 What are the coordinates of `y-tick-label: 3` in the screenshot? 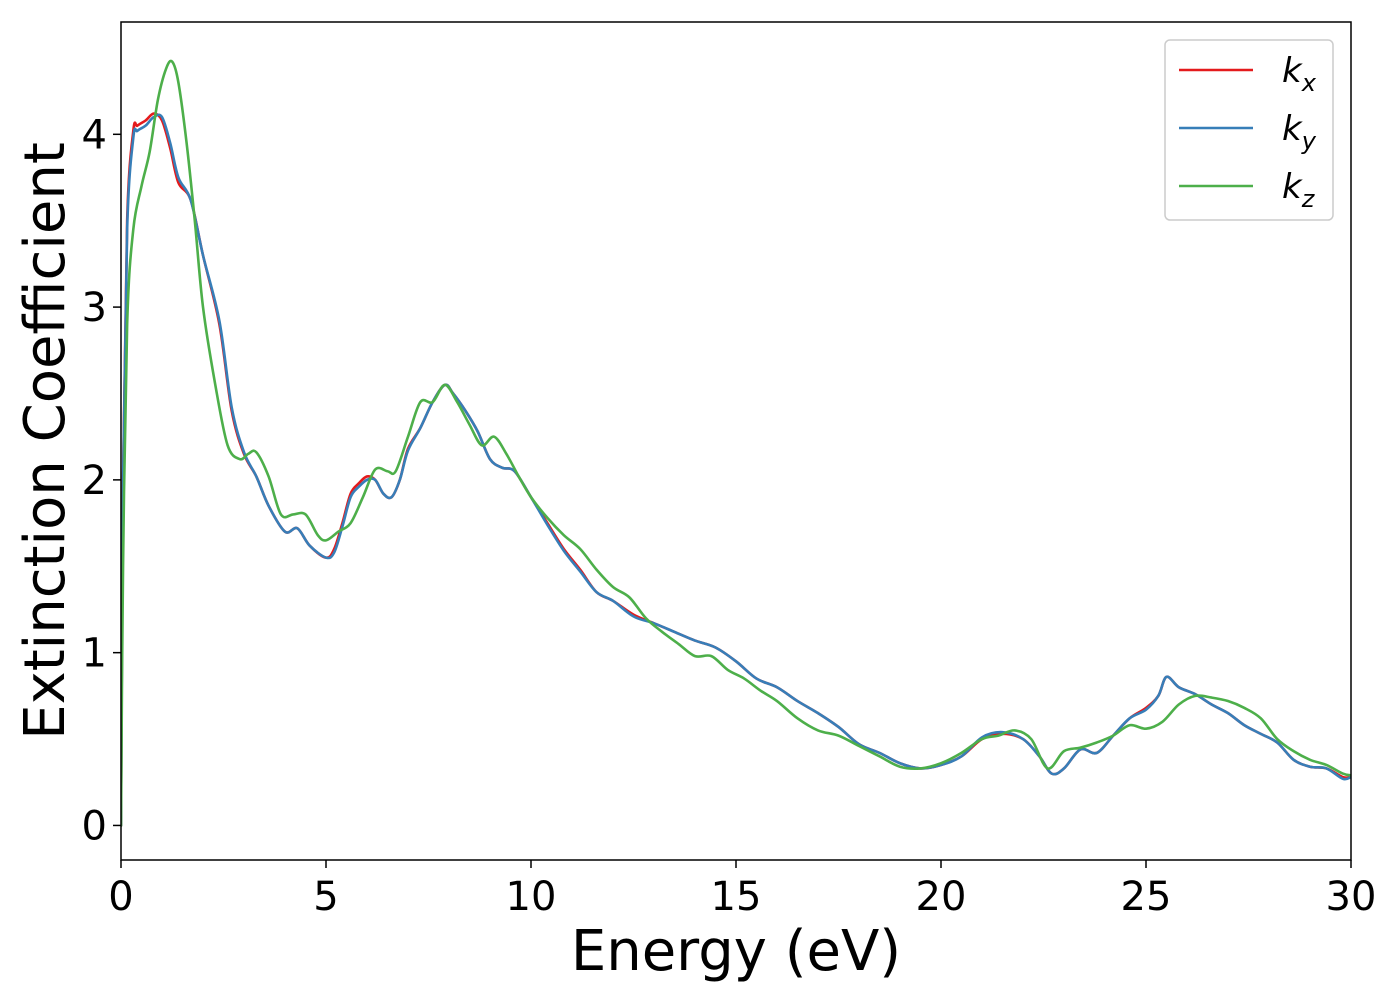 It's located at (94, 308).